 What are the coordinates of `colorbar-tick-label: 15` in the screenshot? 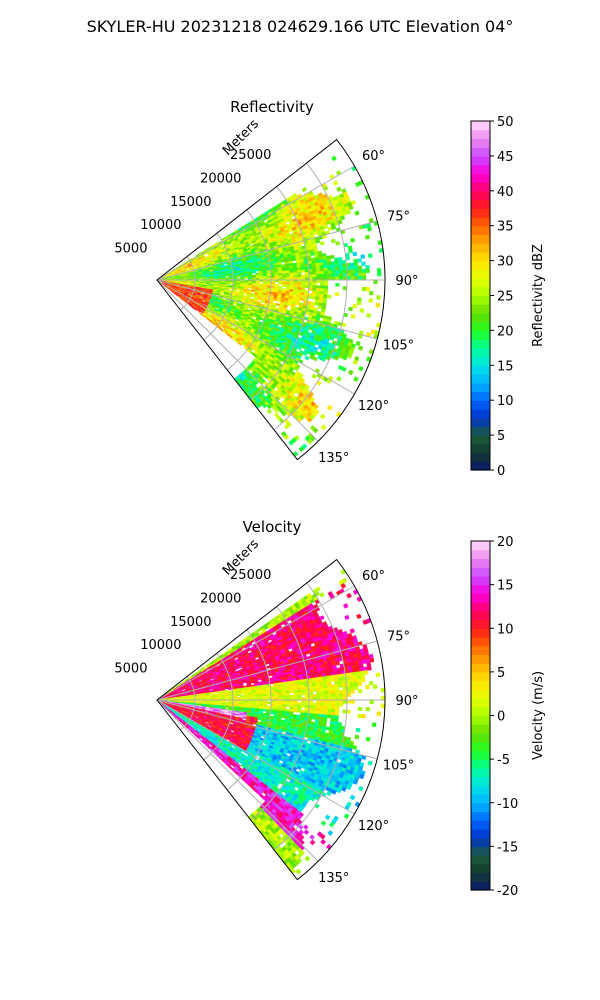 It's located at (505, 366).